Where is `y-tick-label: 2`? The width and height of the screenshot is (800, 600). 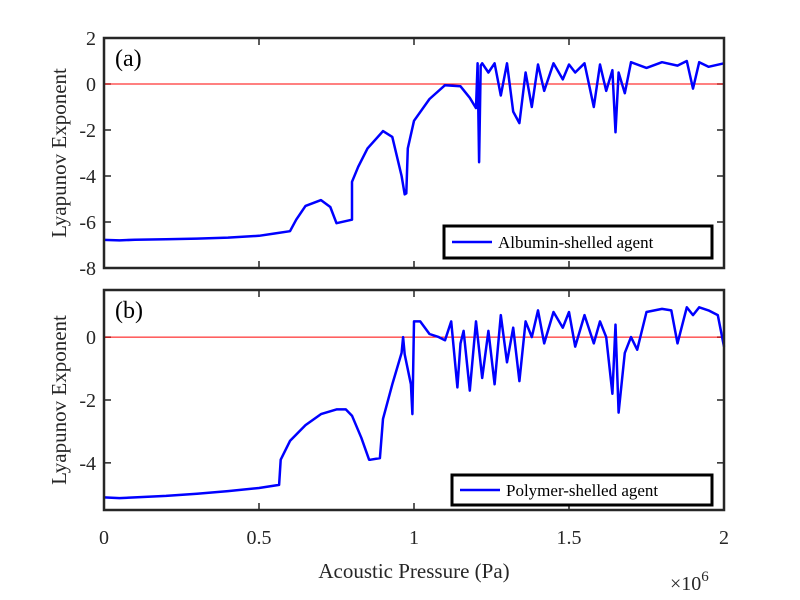 y-tick-label: 2 is located at coordinates (91, 39).